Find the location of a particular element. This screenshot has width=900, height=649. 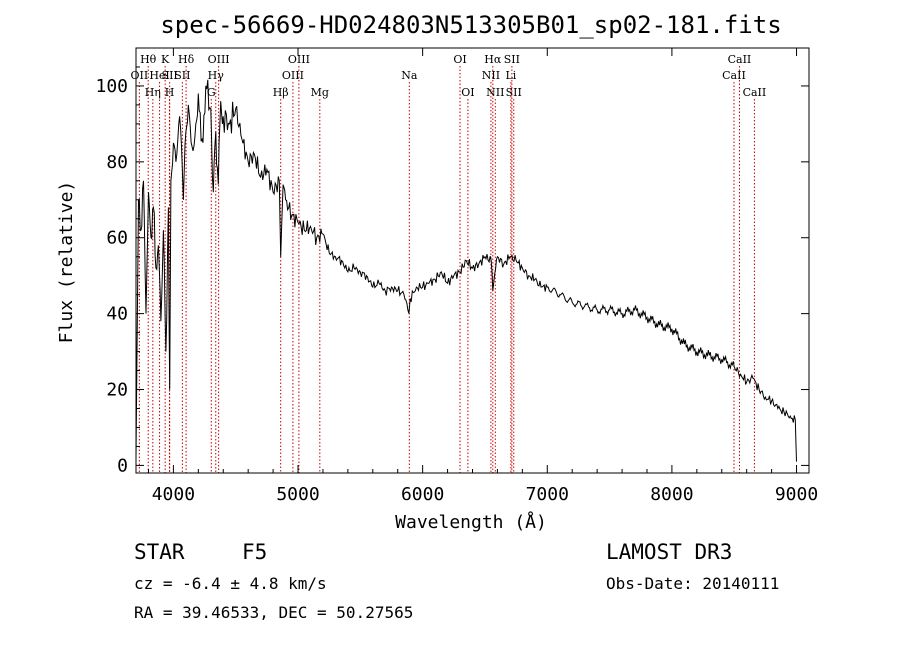

x-tick-label-3: 7000 is located at coordinates (547, 494).